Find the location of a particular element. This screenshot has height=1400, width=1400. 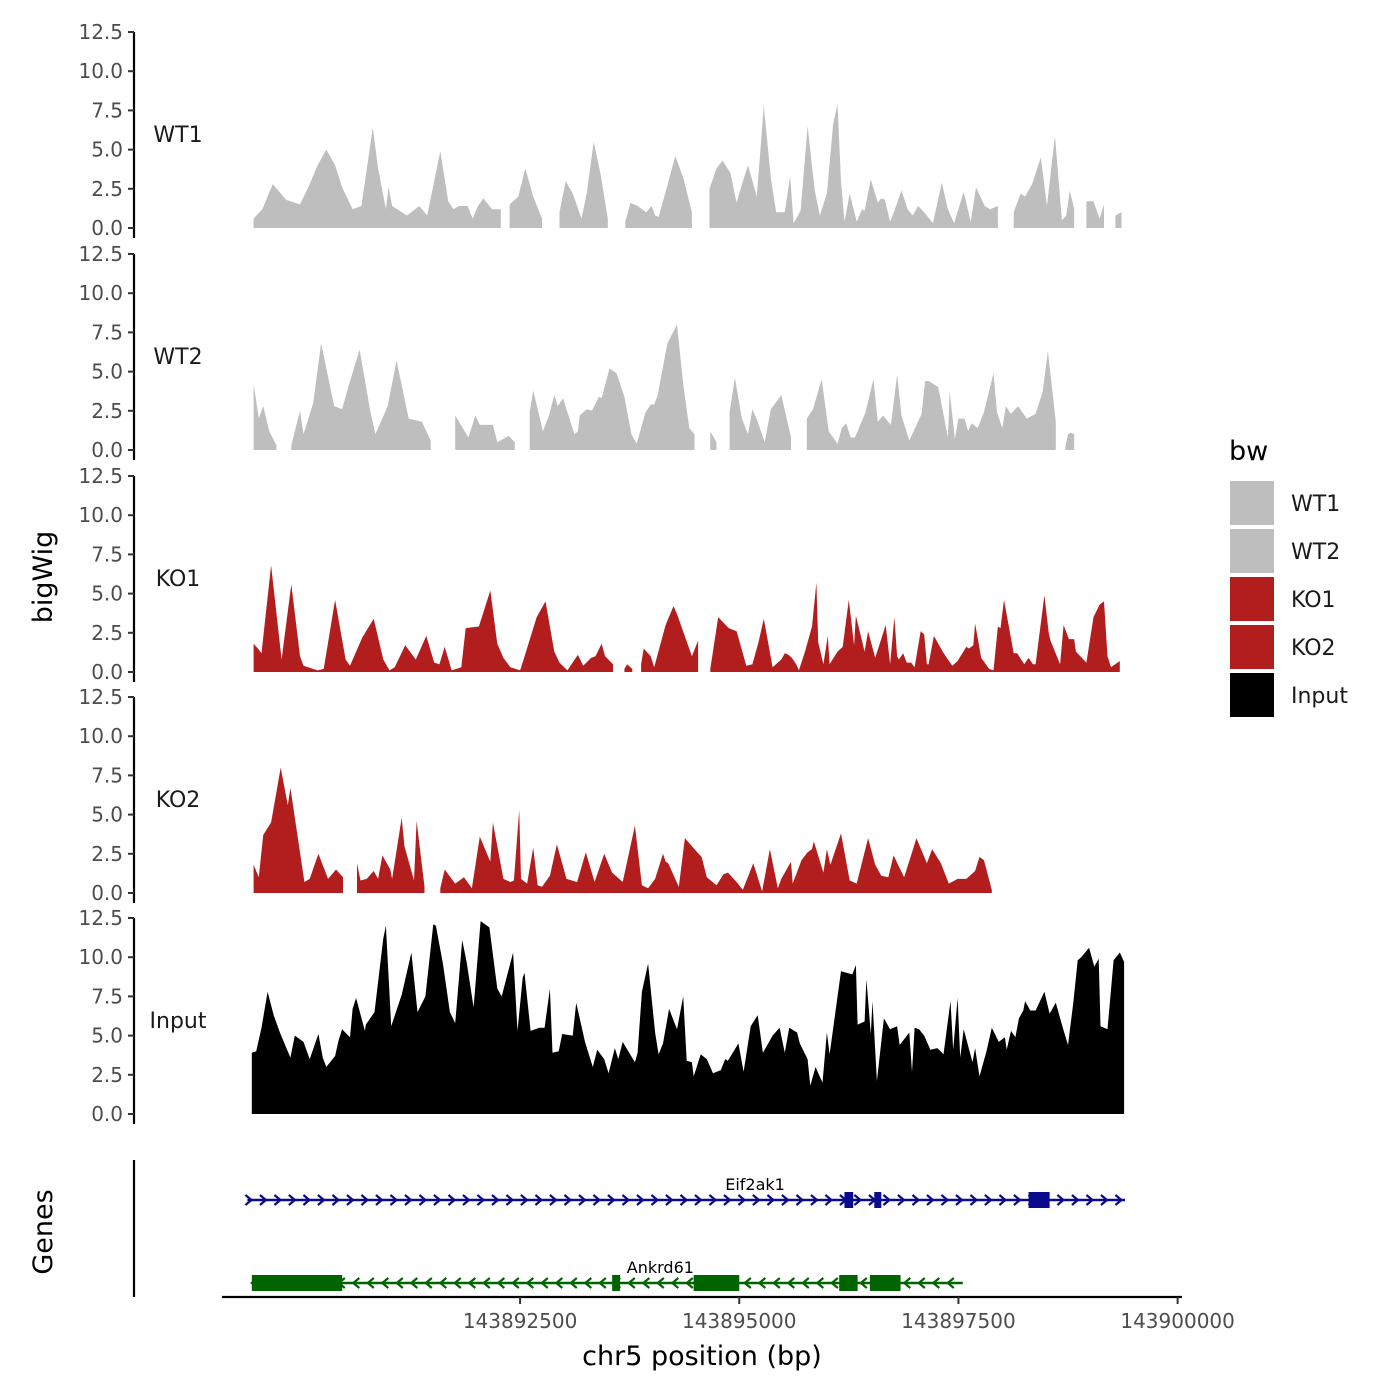

track-wt1: 0.0 2.5 5.0 7.5 10.0 12.5 WT1 is located at coordinates (600, 130).